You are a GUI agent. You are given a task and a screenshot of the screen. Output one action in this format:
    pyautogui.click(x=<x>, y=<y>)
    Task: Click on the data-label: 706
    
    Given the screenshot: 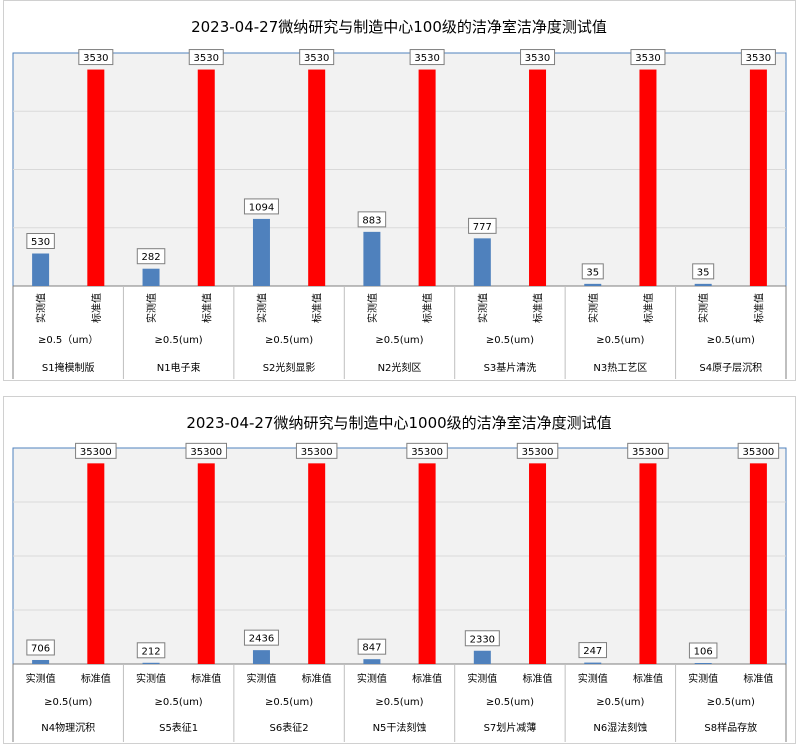 What is the action you would take?
    pyautogui.click(x=40, y=648)
    